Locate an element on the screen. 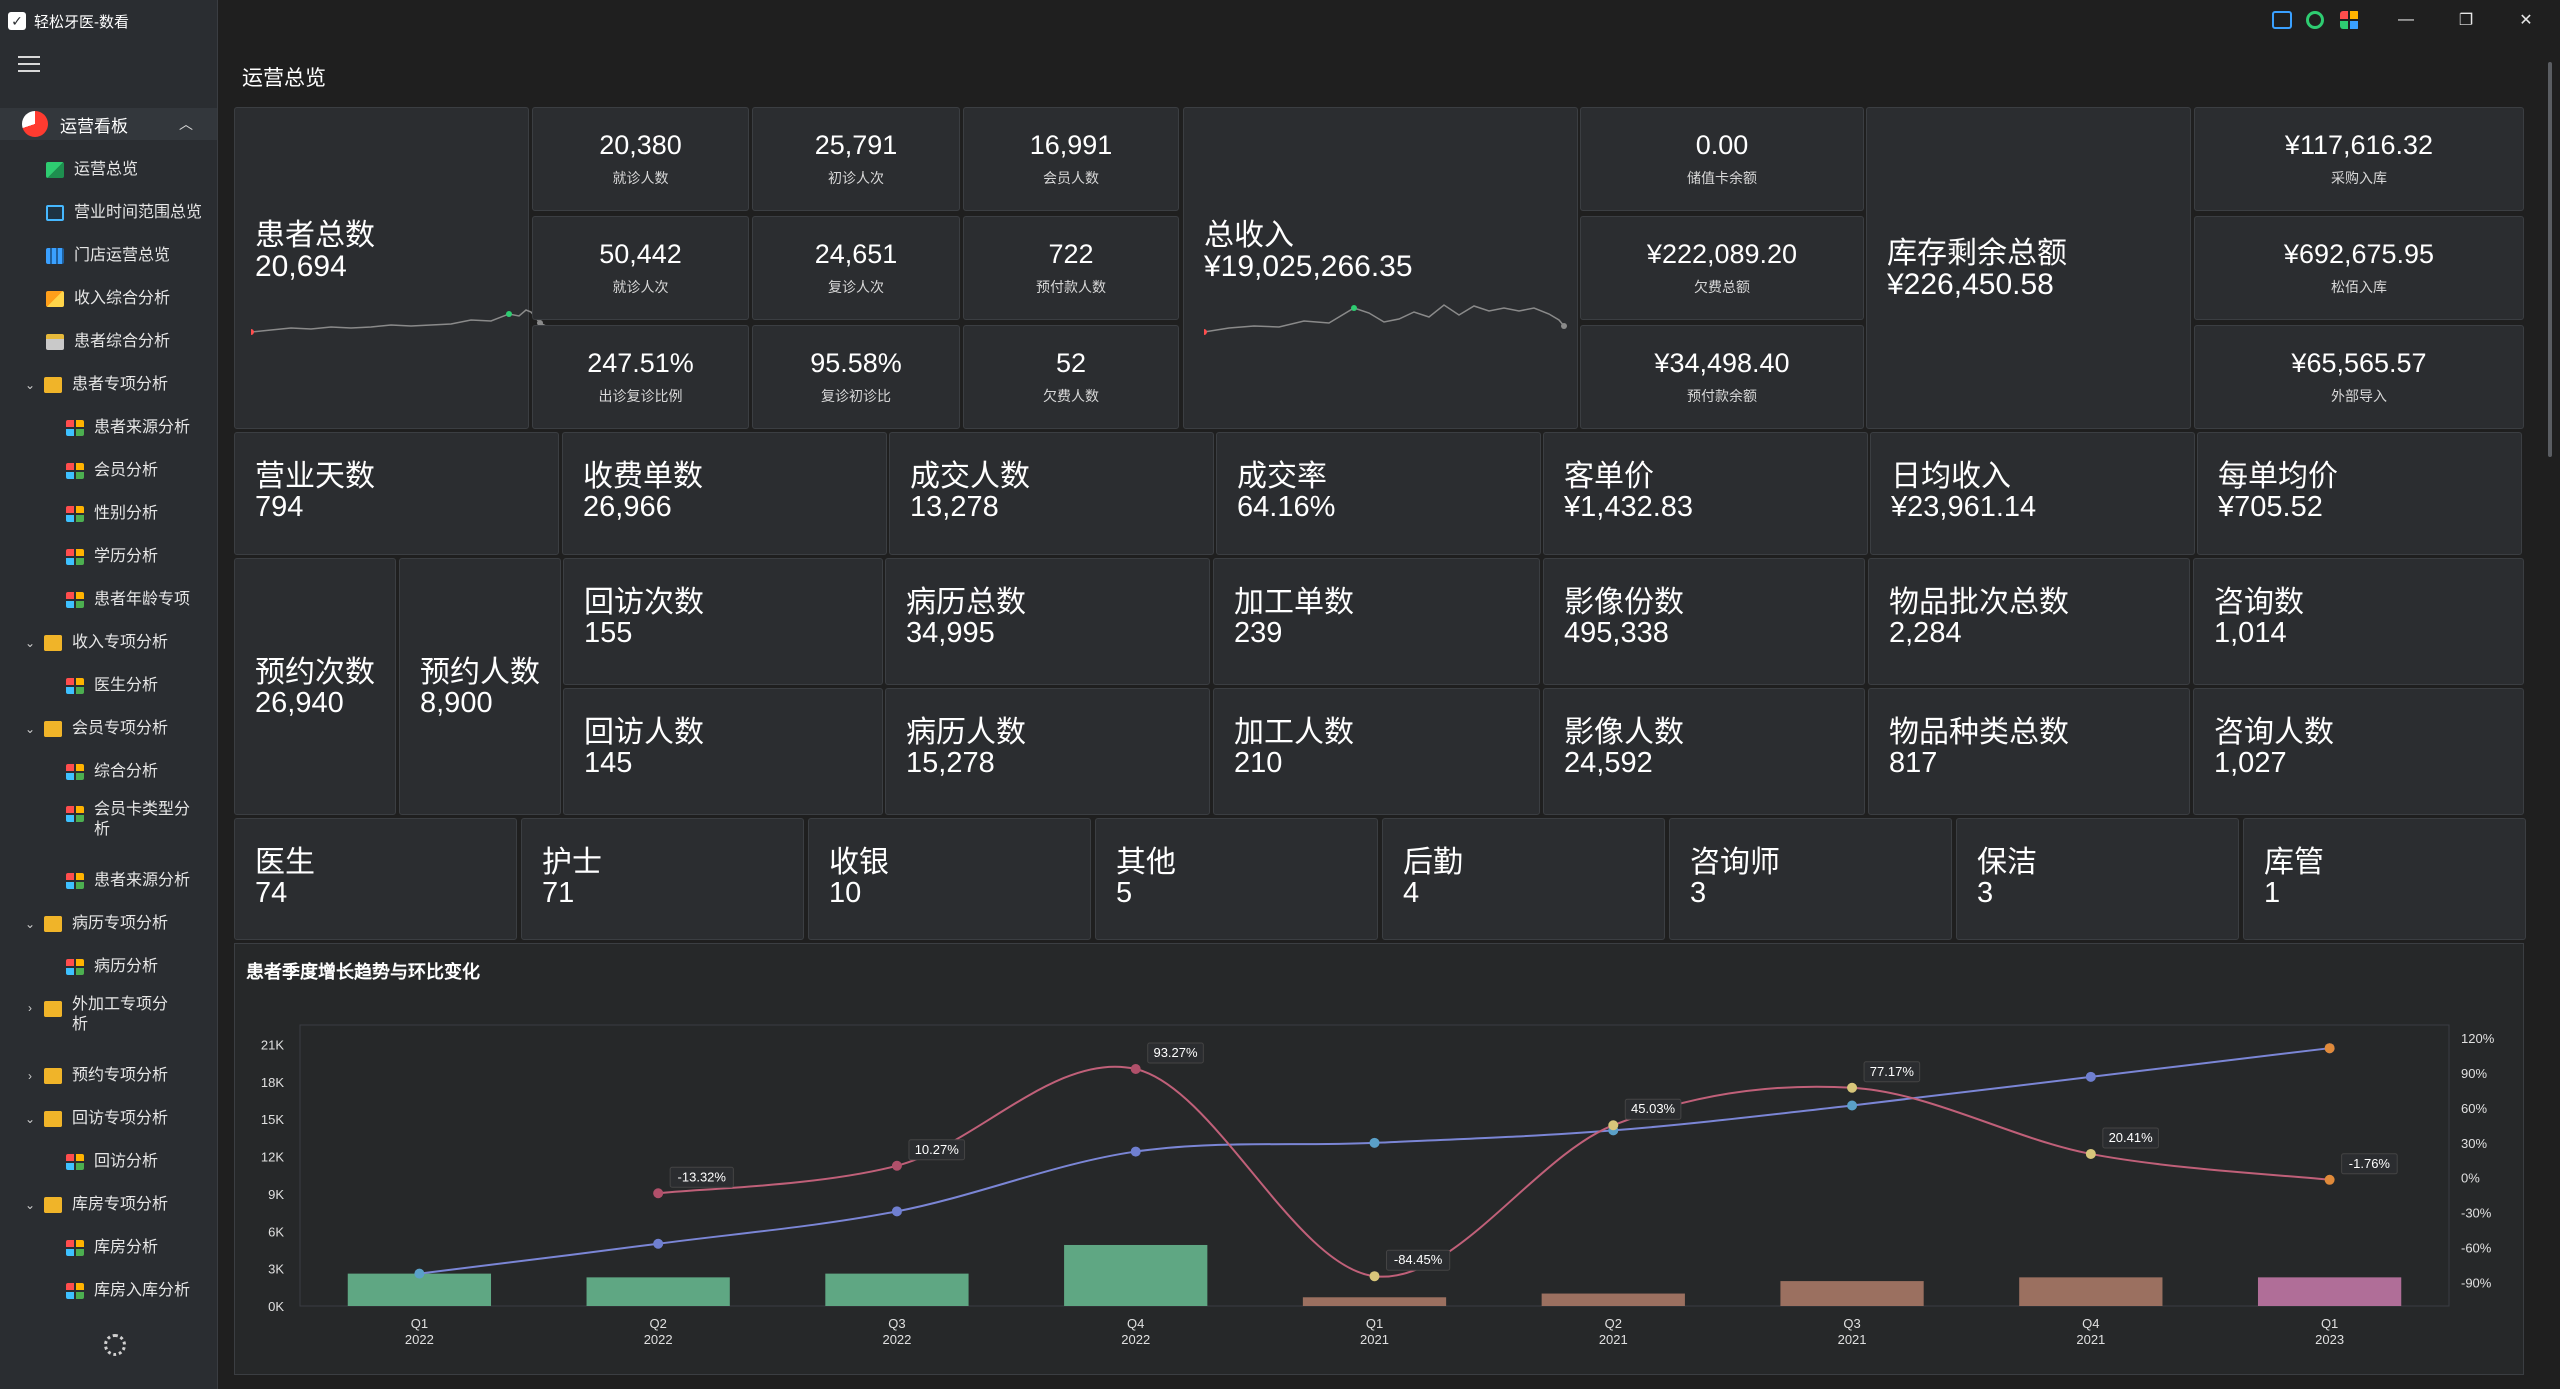 This screenshot has width=2560, height=1389. metric-card-value: 2,284 is located at coordinates (1925, 633).